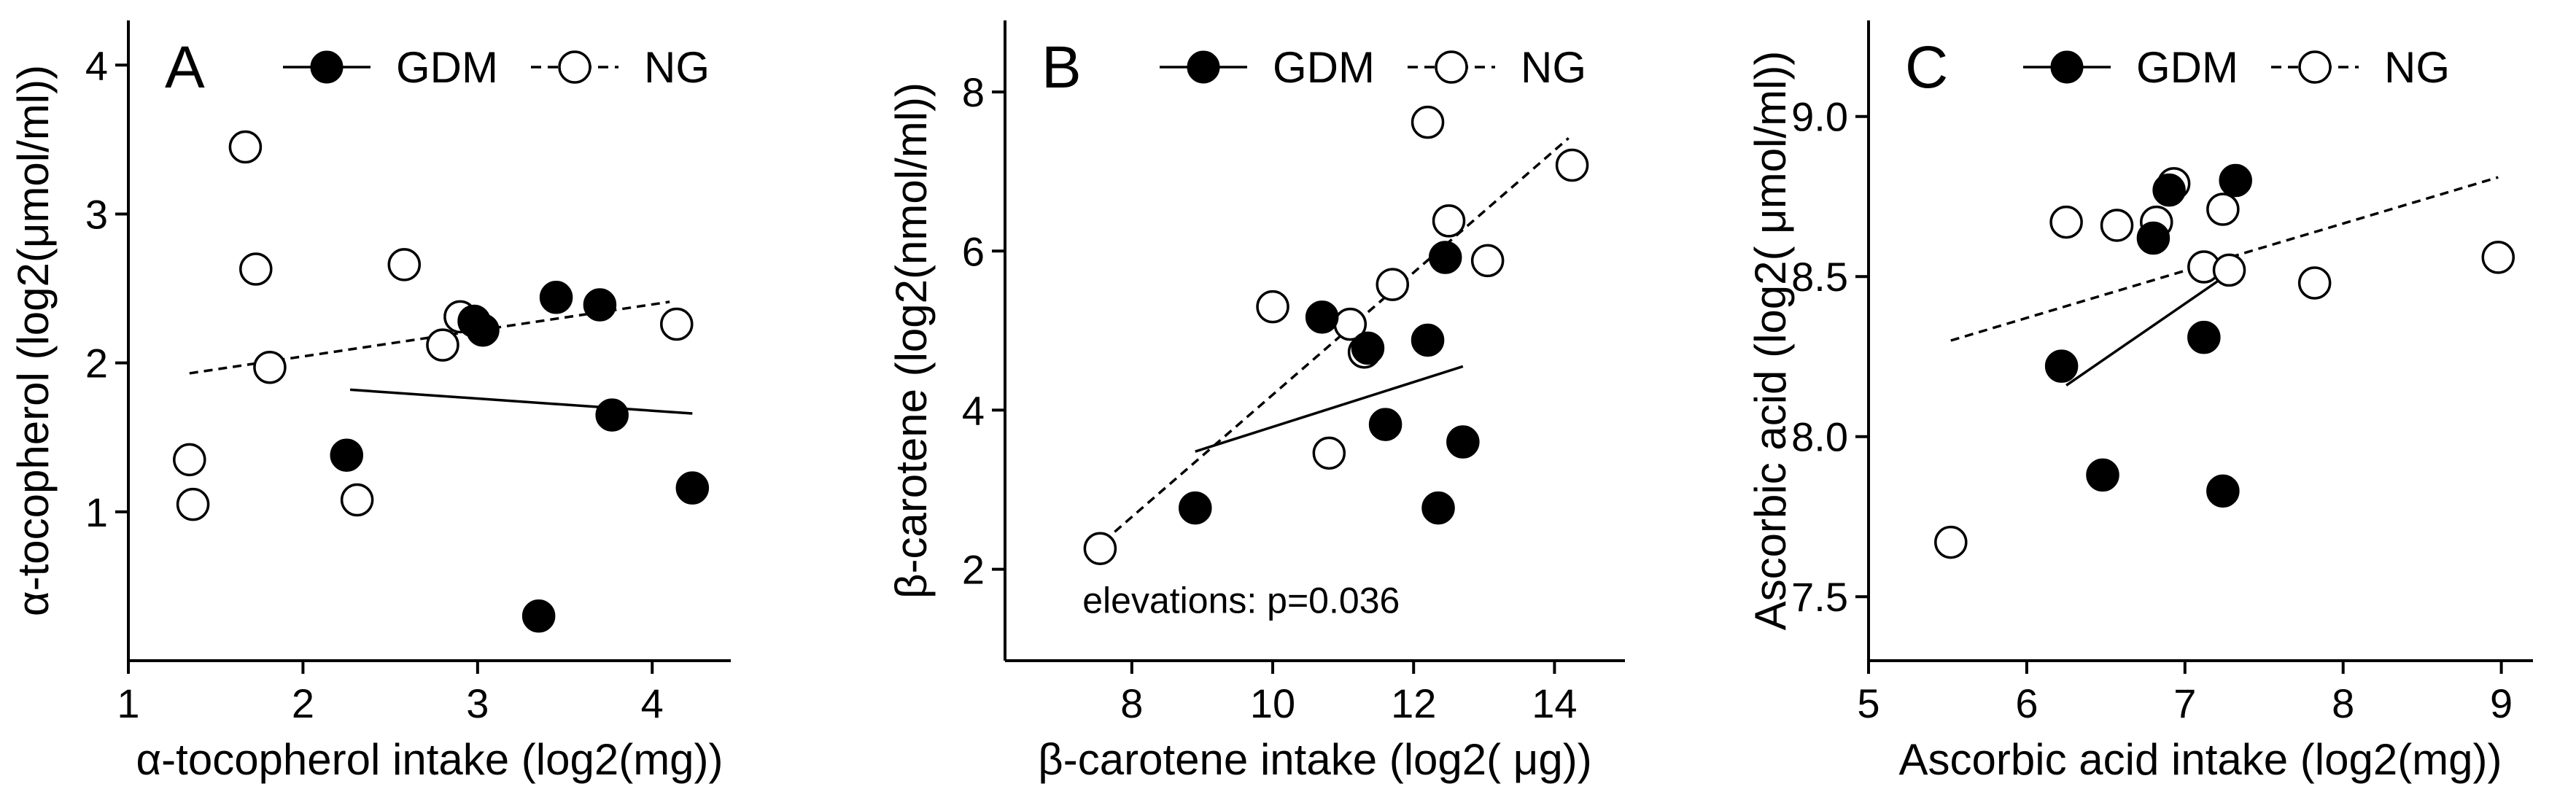 The image size is (2576, 808). What do you see at coordinates (1820, 437) in the screenshot?
I see `y-tick-label: 8.0` at bounding box center [1820, 437].